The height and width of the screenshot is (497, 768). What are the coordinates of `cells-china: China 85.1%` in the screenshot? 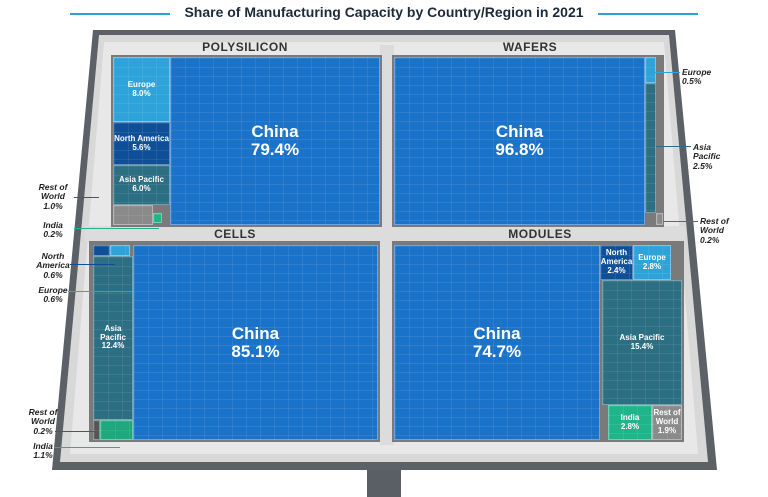 It's located at (255, 342).